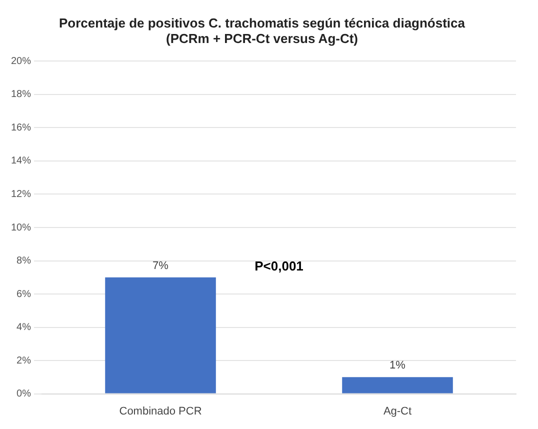 The height and width of the screenshot is (429, 538). Describe the element at coordinates (262, 38) in the screenshot. I see `chart-subtitle: (PCRm + PCR-Ct versus Ag-Ct)` at that location.